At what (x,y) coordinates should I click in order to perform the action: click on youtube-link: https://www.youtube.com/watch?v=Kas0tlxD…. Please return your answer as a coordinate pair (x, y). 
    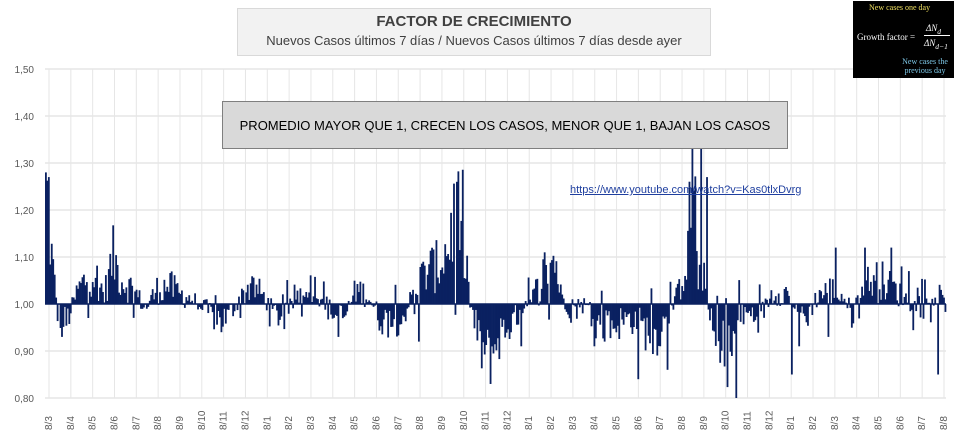
    Looking at the image, I should click on (686, 190).